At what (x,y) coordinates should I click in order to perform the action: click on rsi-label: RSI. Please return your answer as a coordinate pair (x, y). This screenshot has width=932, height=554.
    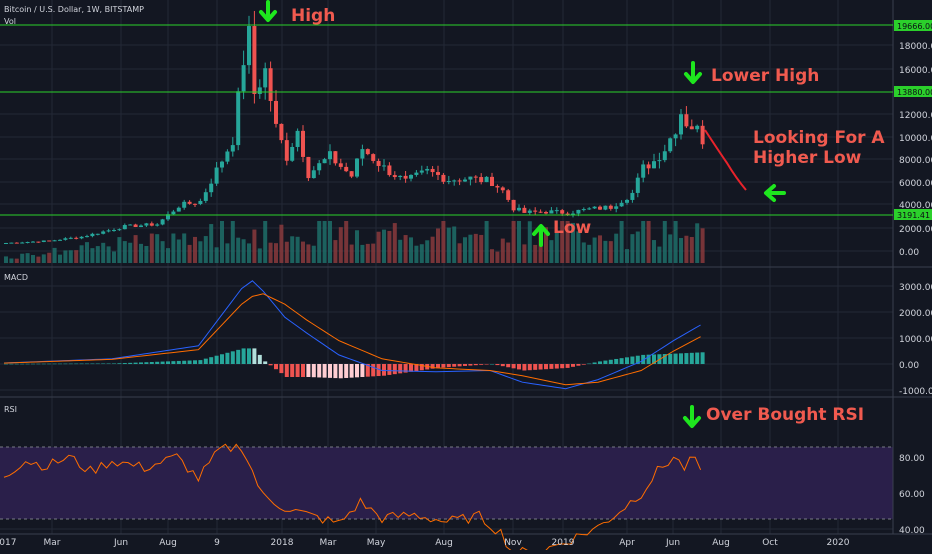
    Looking at the image, I should click on (10, 409).